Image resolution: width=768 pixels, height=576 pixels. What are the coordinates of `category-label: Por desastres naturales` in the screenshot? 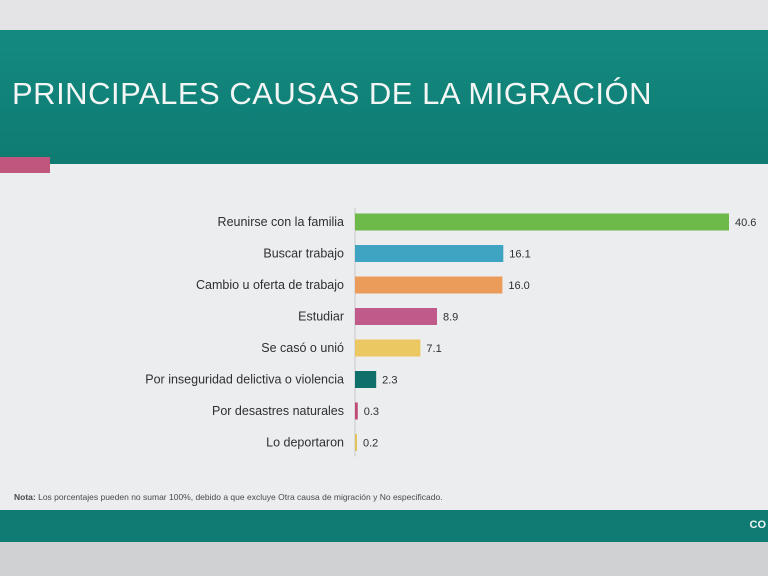 It's located at (278, 411).